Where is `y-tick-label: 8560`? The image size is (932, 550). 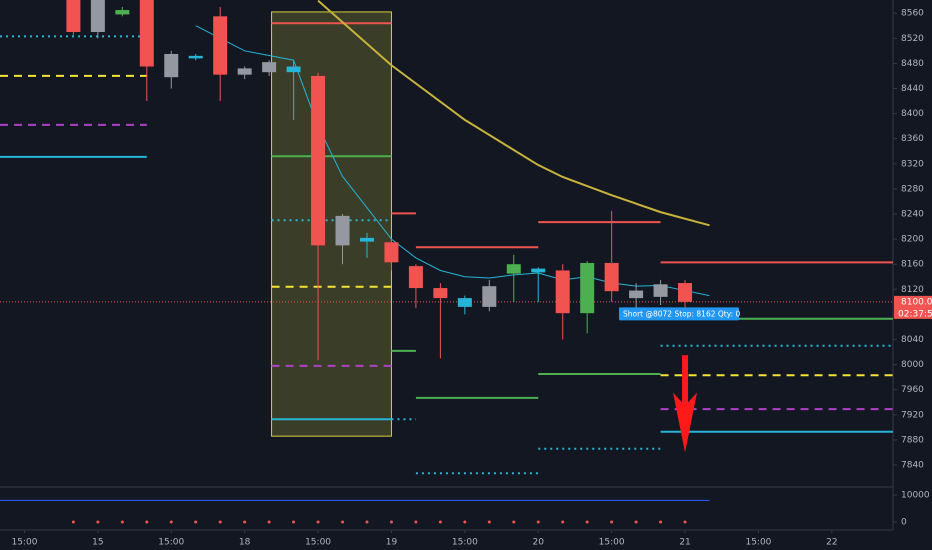
y-tick-label: 8560 is located at coordinates (912, 14).